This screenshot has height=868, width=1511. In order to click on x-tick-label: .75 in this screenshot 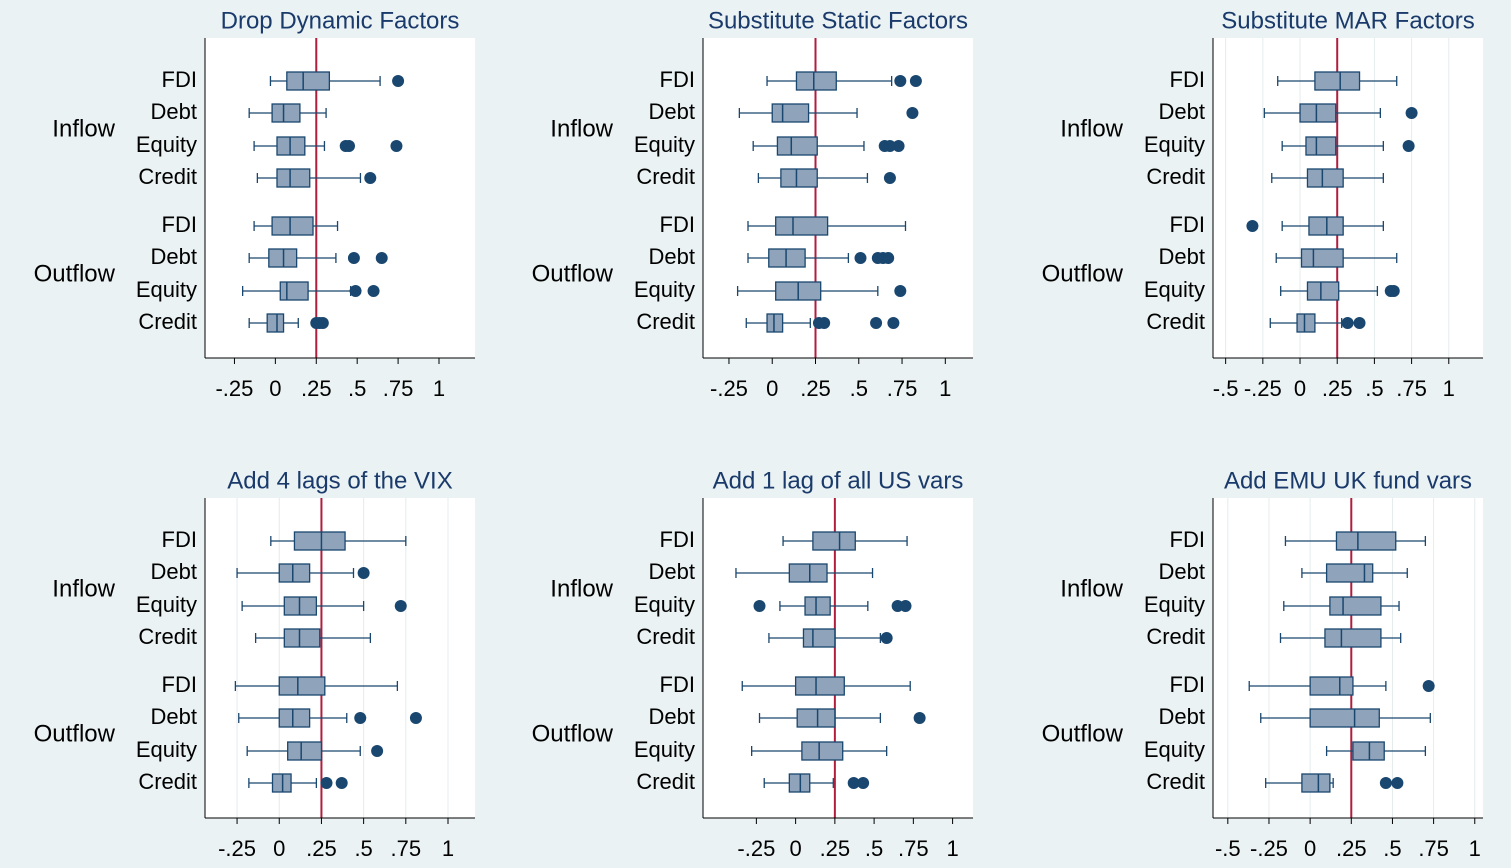, I will do `click(913, 848)`.